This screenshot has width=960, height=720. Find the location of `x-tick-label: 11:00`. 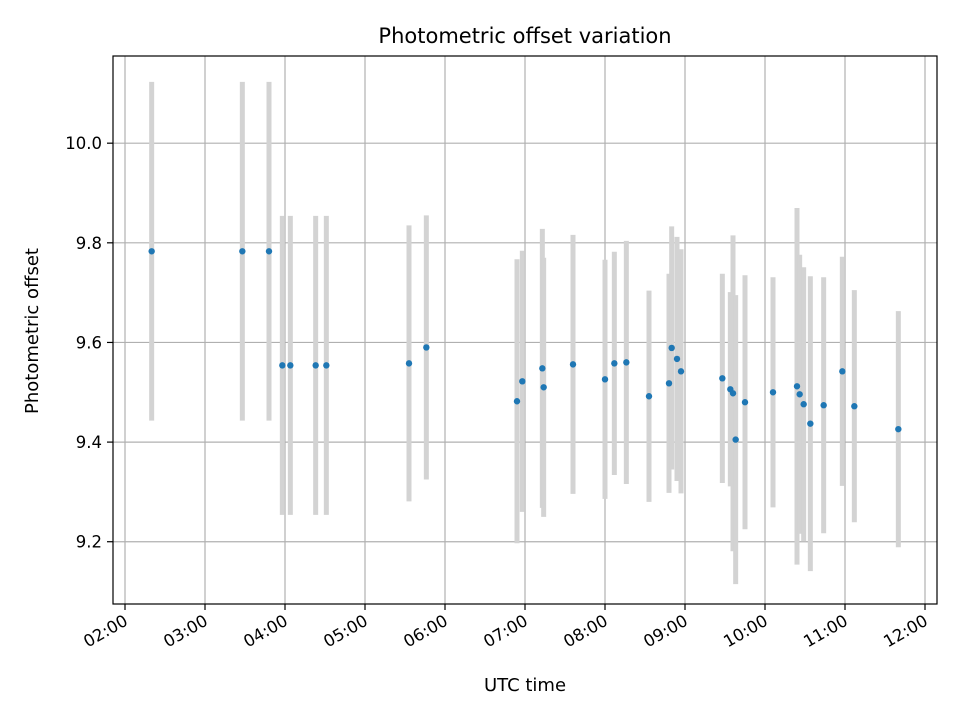

x-tick-label: 11:00 is located at coordinates (825, 631).